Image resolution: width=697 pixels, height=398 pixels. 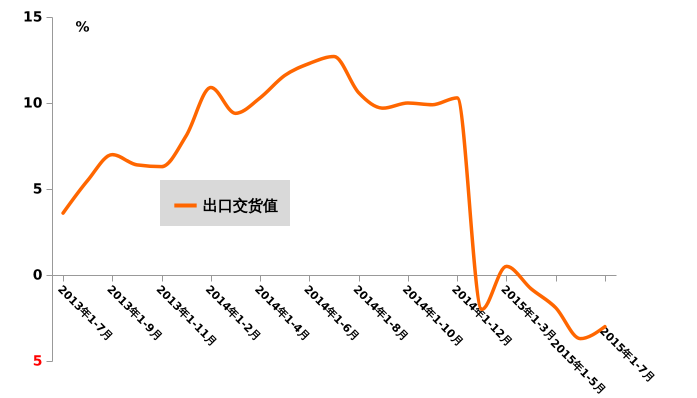 I want to click on y-tick-label: 10, so click(x=33, y=104).